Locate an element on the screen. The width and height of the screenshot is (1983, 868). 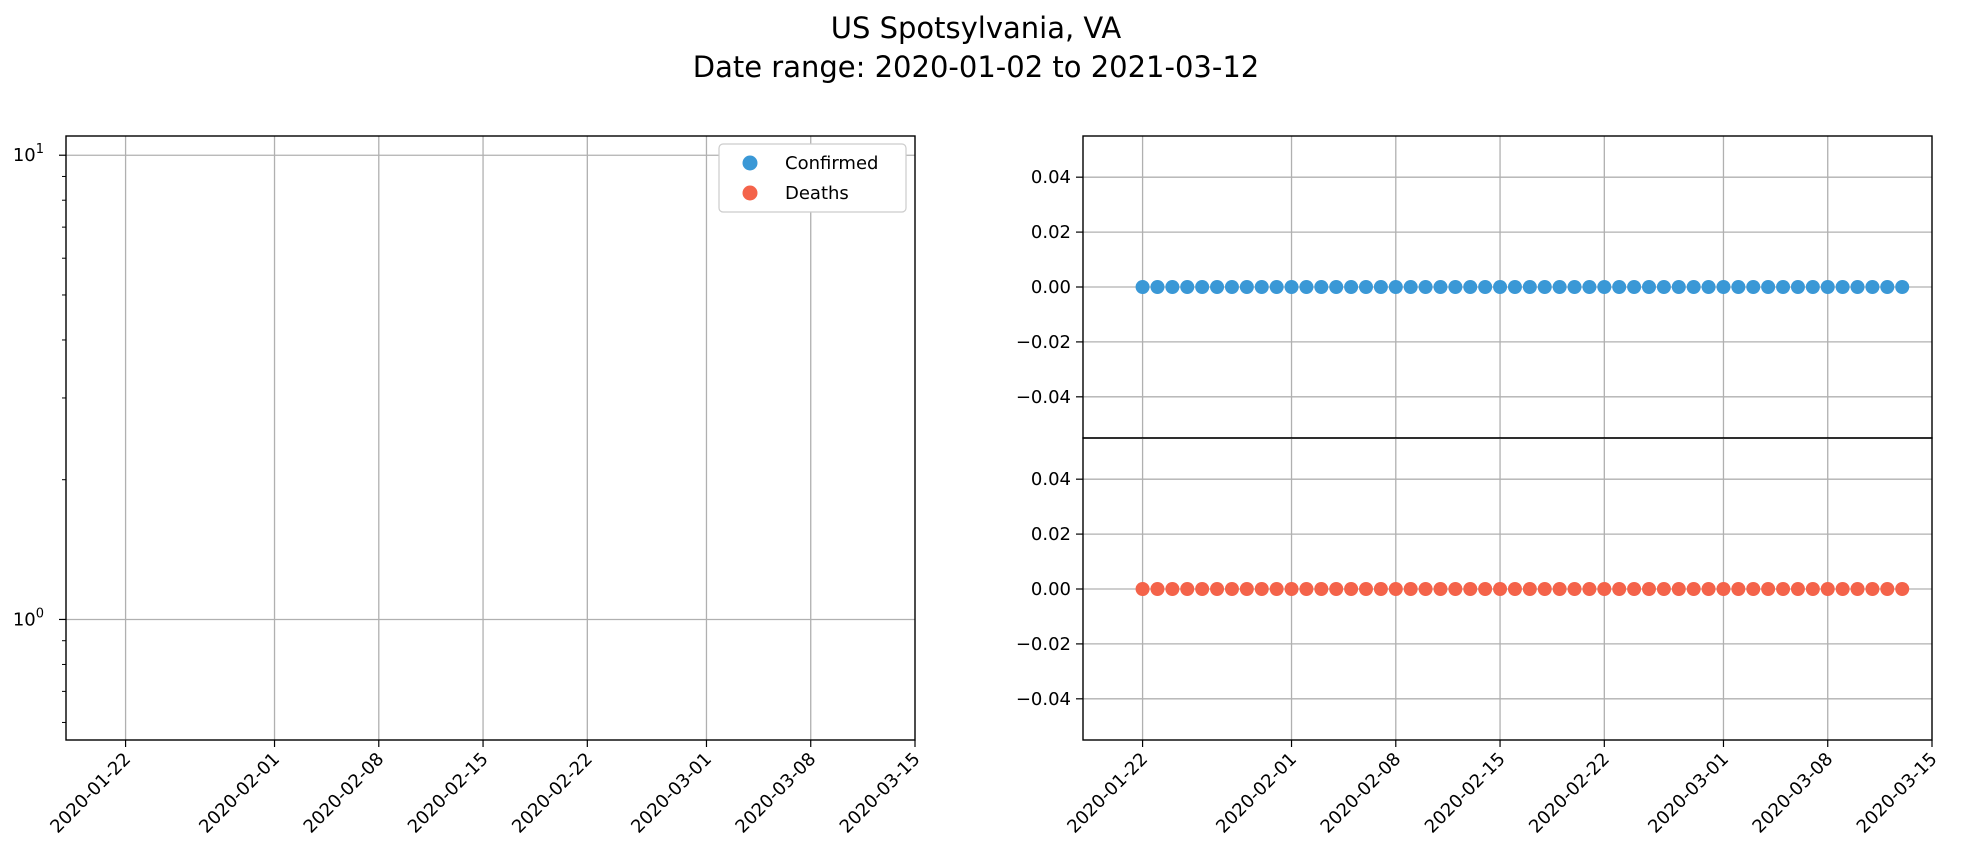
y-tick-label: −0.02 is located at coordinates (1043, 644).